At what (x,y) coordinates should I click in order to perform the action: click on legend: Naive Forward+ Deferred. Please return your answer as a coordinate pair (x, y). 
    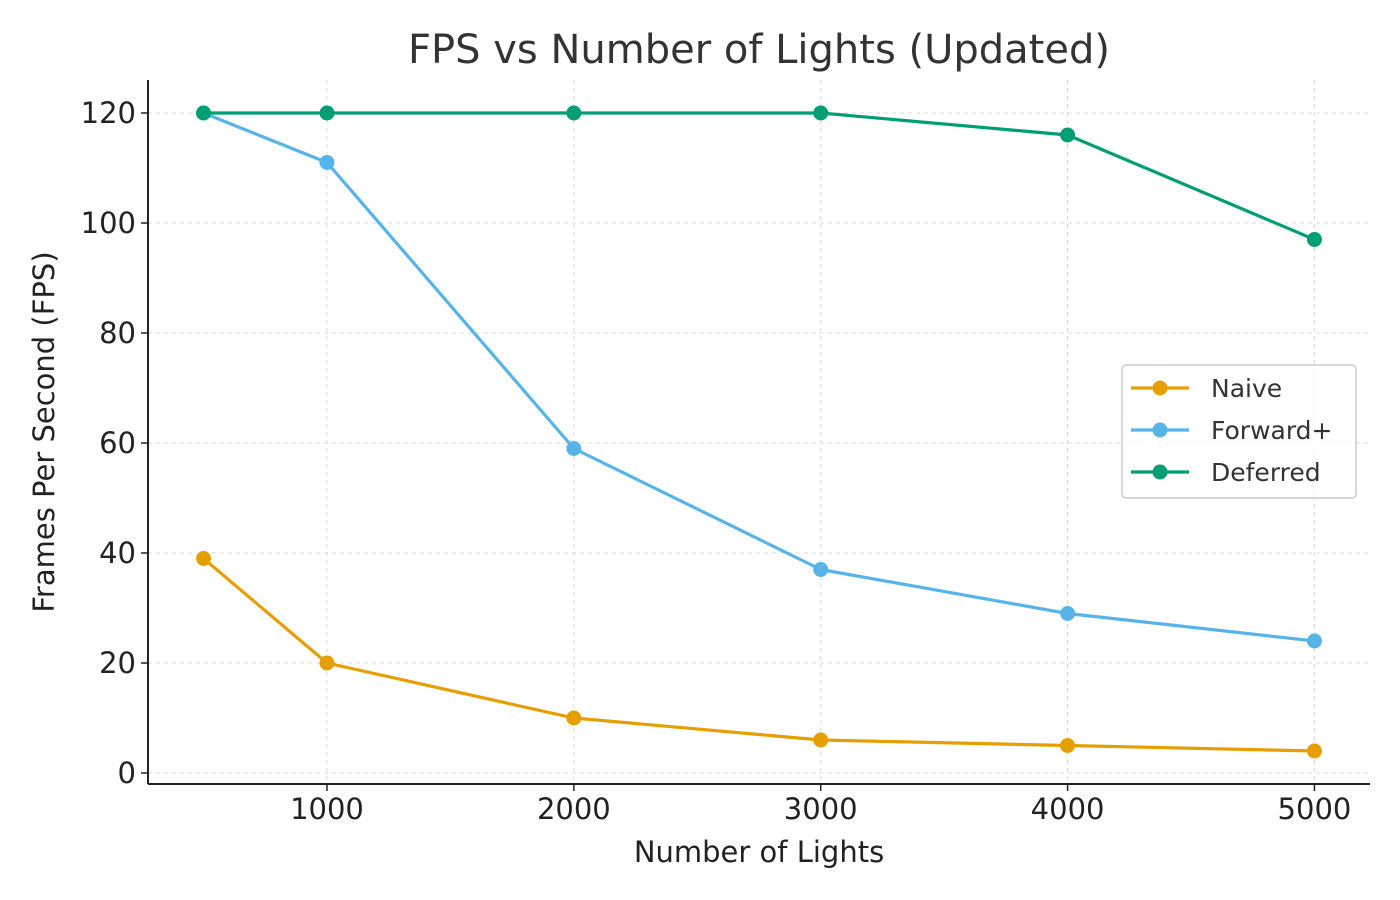
    Looking at the image, I should click on (1239, 431).